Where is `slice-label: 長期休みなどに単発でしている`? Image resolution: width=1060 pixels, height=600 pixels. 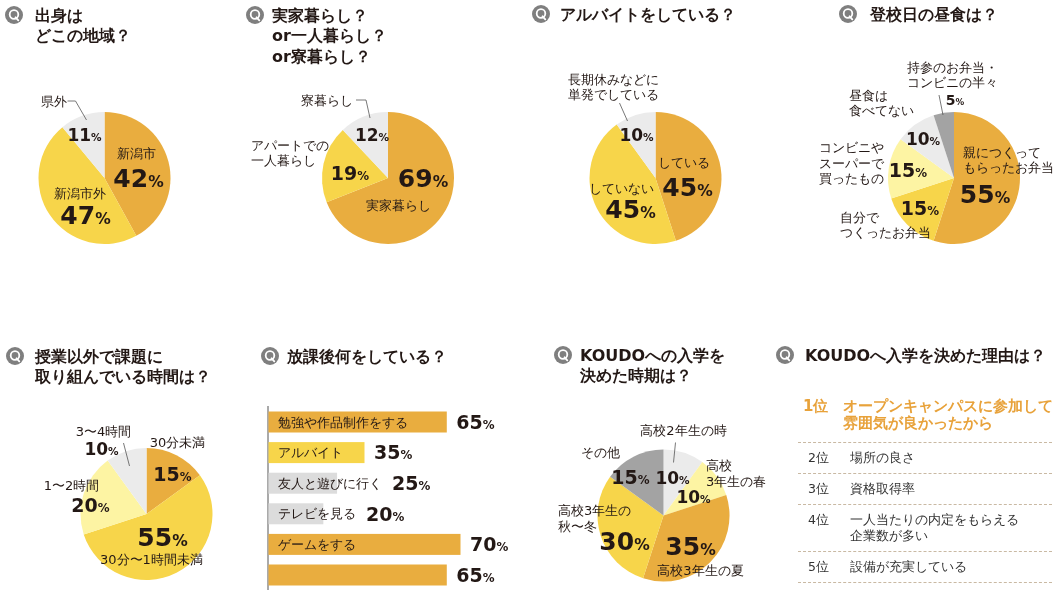
slice-label: 長期休みなどに単発でしている is located at coordinates (613, 87).